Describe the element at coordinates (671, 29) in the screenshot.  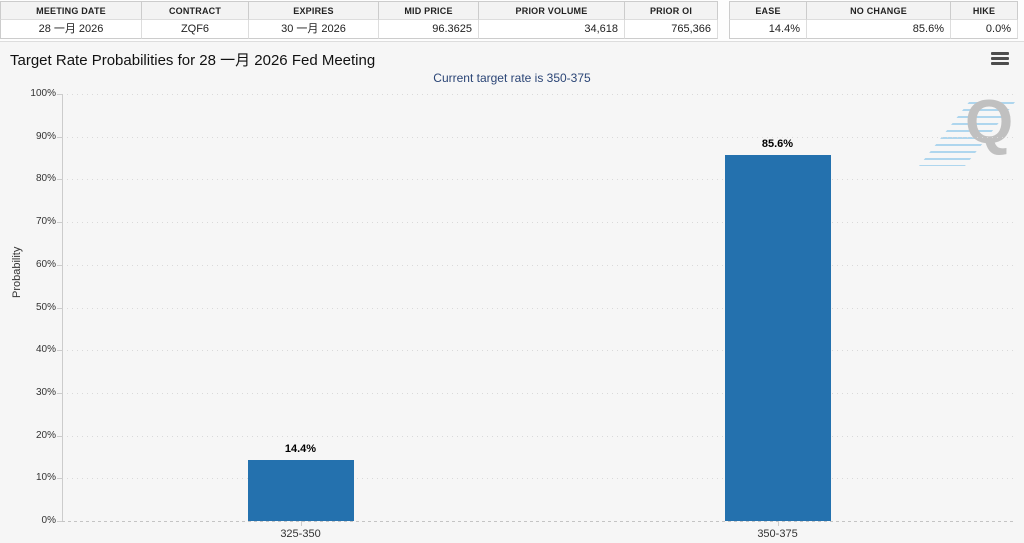
I see `table-cell: 765,366` at that location.